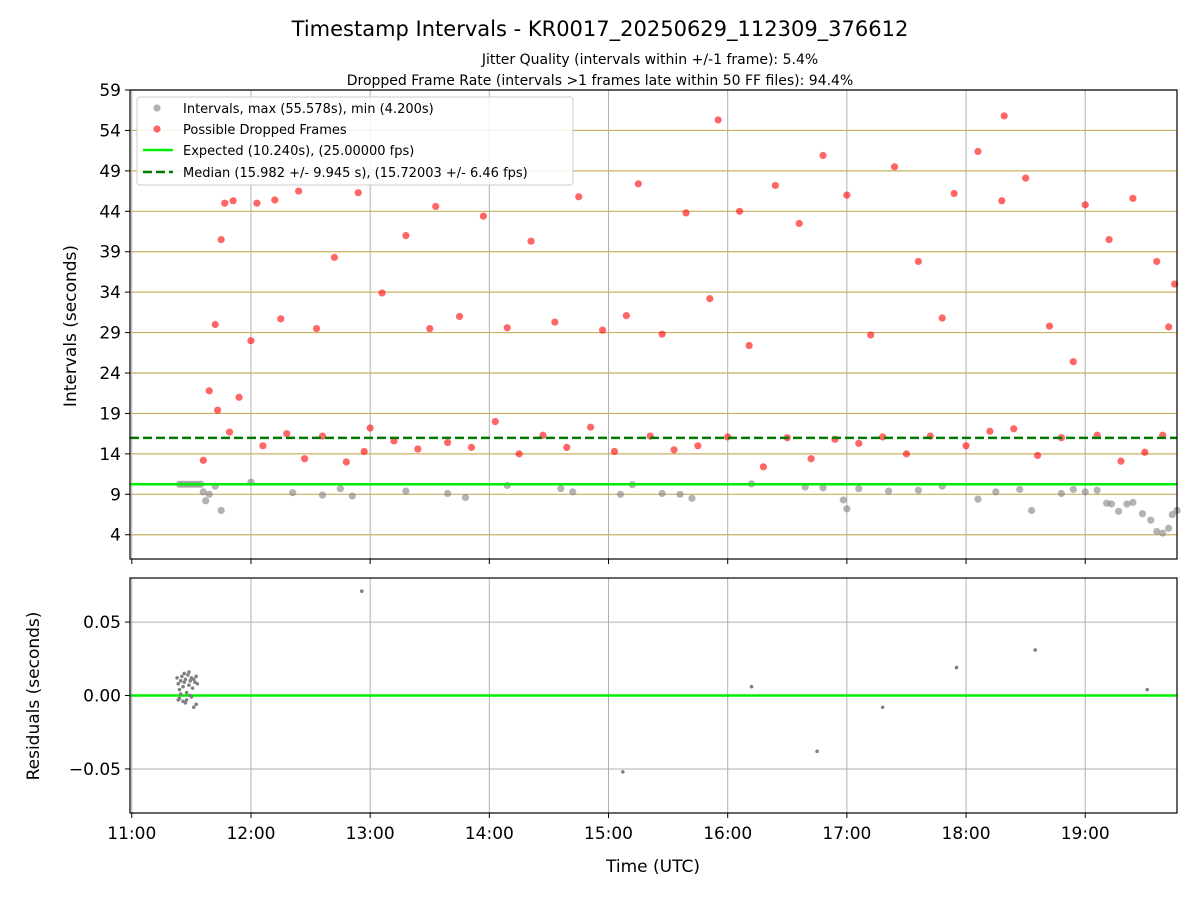 The height and width of the screenshot is (904, 1200). What do you see at coordinates (110, 374) in the screenshot?
I see `intervals-y-tick-label: 24` at bounding box center [110, 374].